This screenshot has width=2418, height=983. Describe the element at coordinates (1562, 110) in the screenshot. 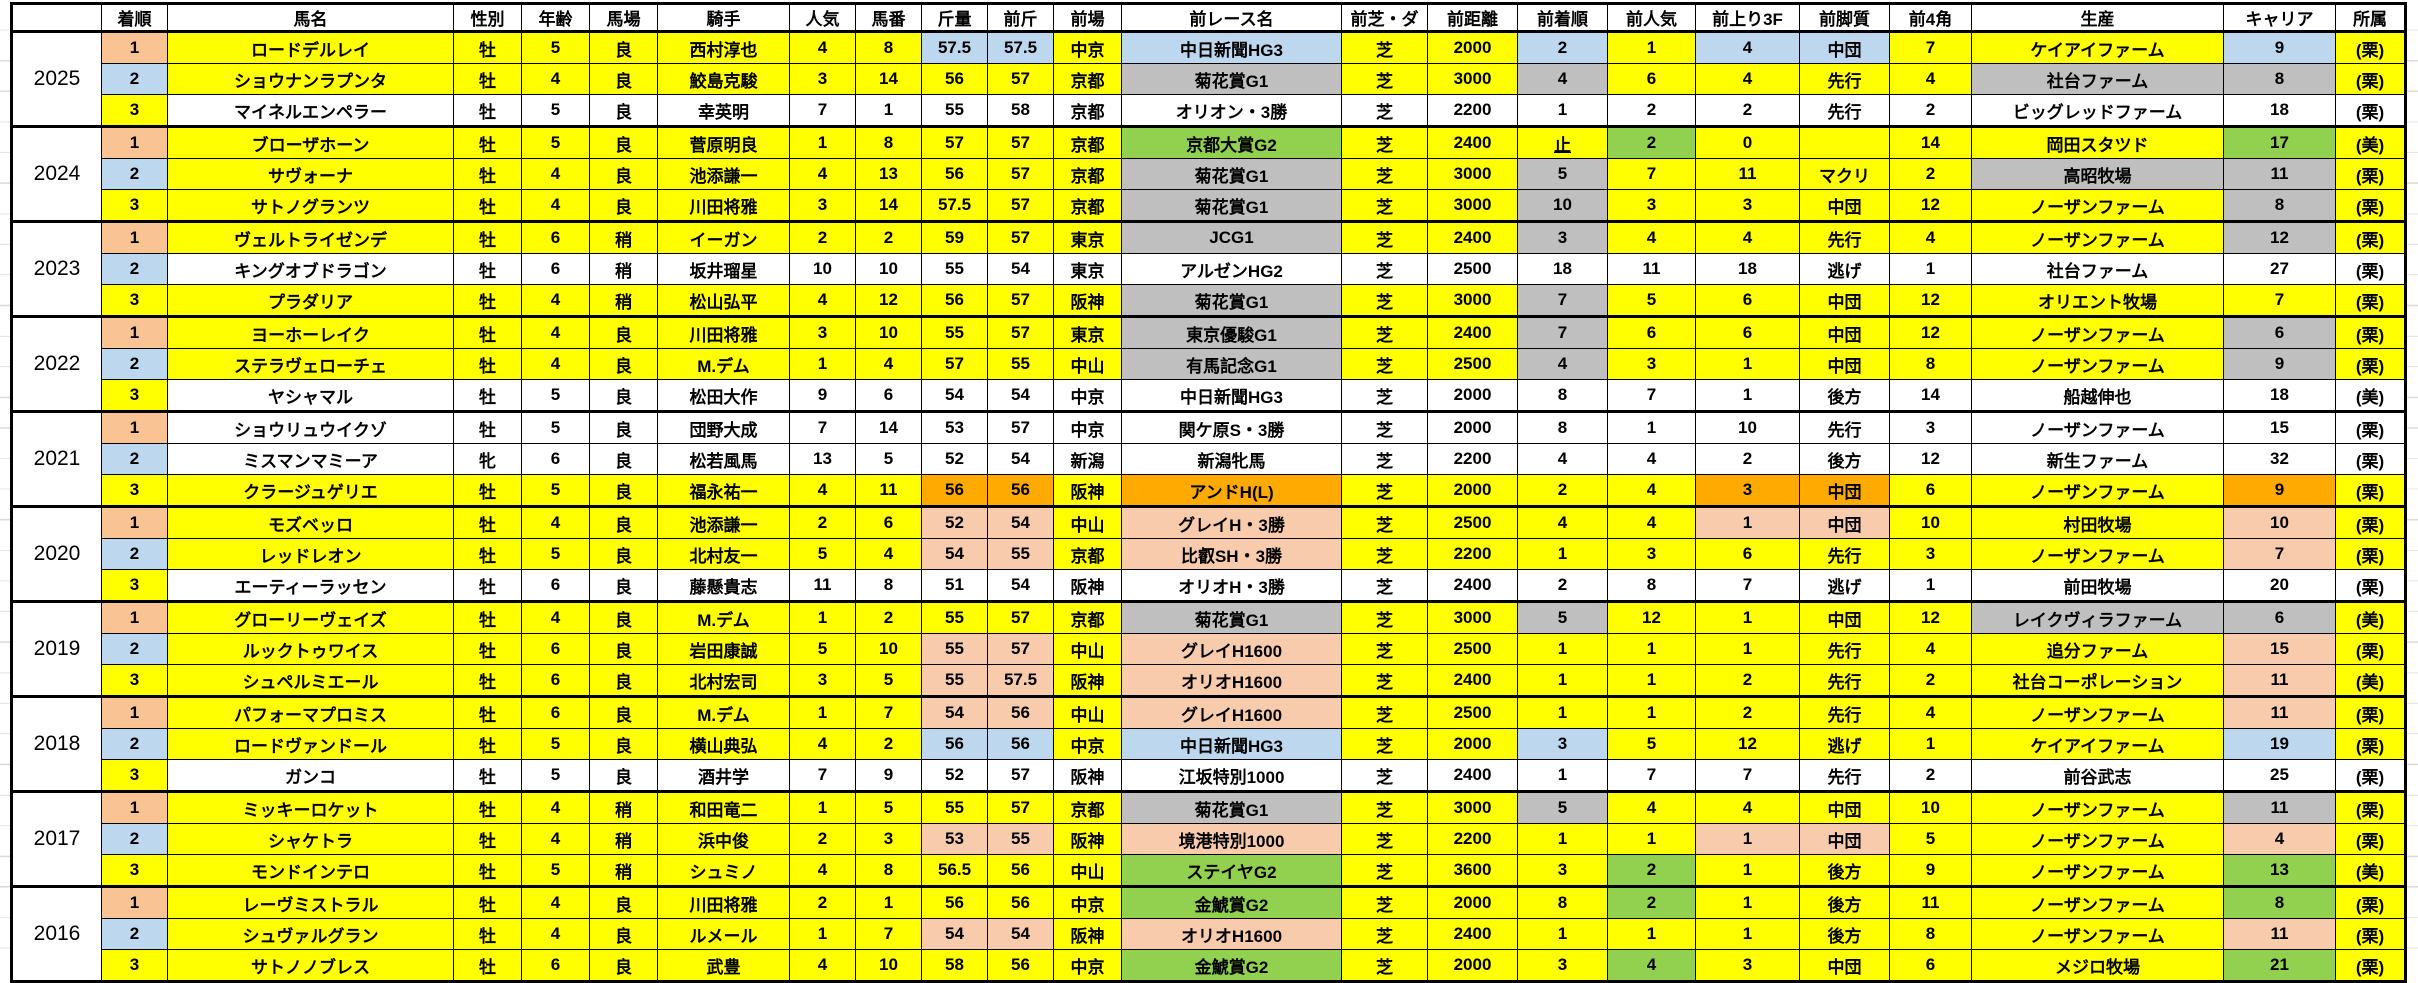

I see `cell-prev-finish: 1` at that location.